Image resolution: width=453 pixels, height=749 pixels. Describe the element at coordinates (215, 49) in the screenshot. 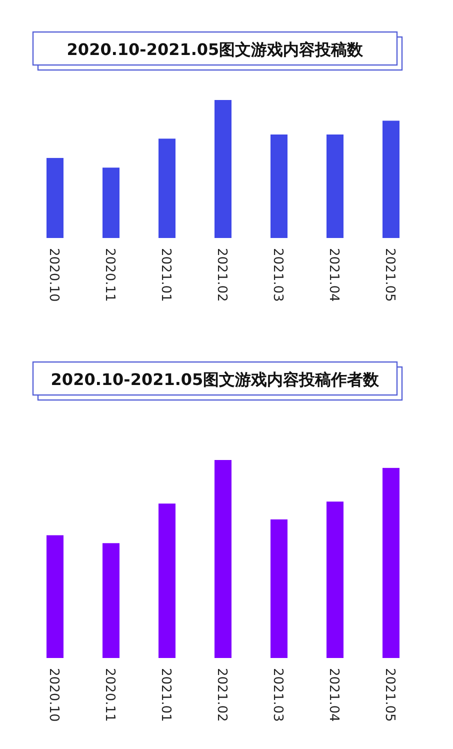

I see `chart-title: 2020.10-2021.05图文游戏内容投稿数` at that location.